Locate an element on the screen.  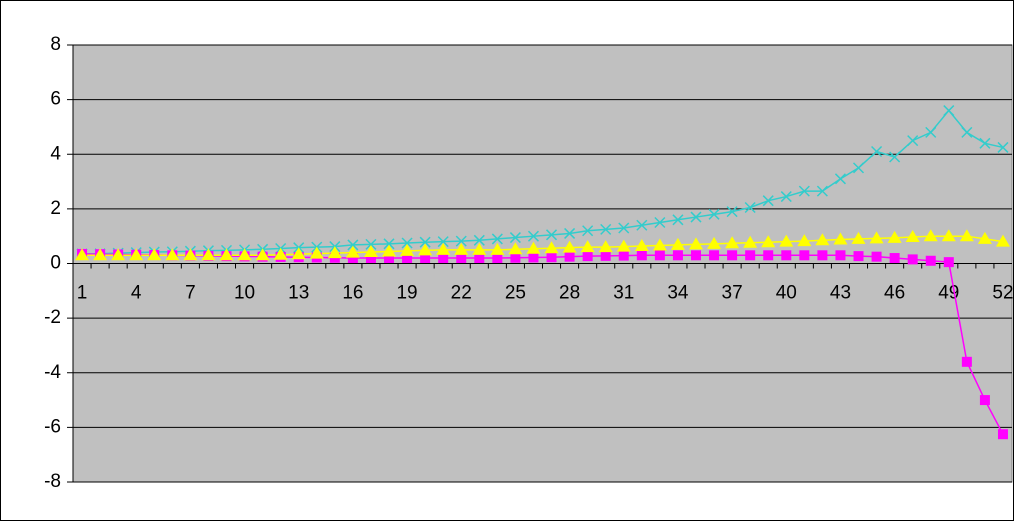
y-tick-label: -2 is located at coordinates (52, 317).